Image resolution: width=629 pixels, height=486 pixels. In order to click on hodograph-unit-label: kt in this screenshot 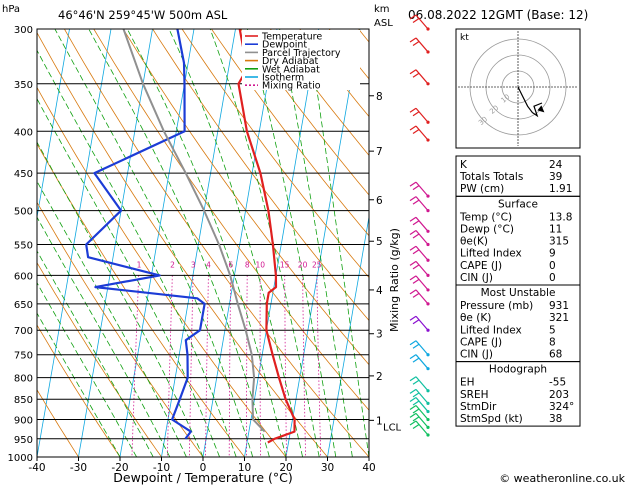, I will do `click(464, 38)`.